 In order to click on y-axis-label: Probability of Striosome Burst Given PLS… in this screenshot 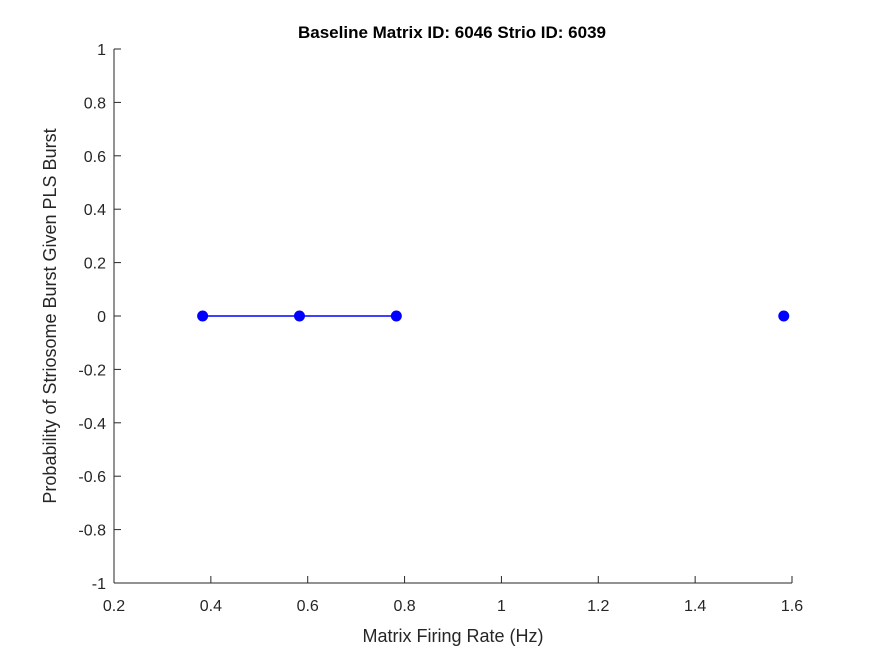, I will do `click(50, 315)`.